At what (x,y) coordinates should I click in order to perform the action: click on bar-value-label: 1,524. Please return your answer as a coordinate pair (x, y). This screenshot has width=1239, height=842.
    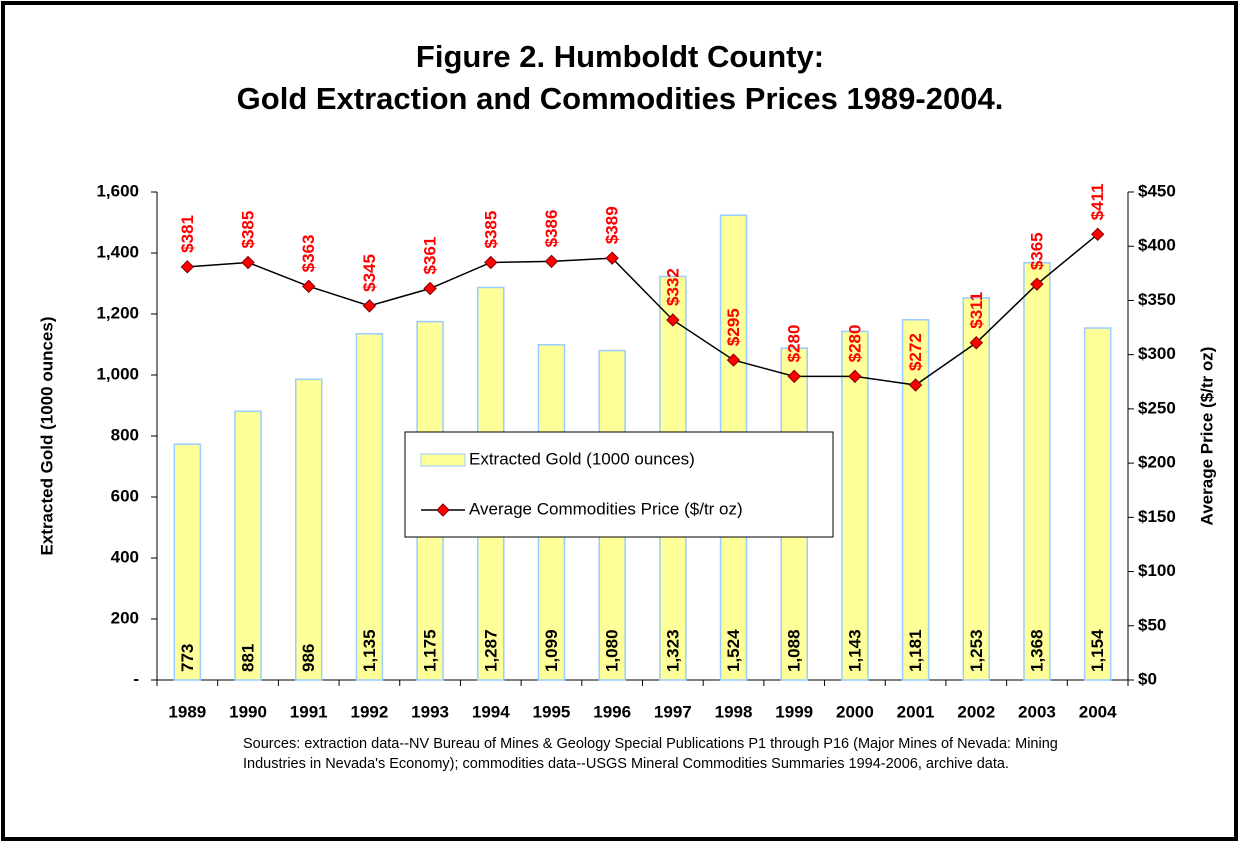
    Looking at the image, I should click on (733, 650).